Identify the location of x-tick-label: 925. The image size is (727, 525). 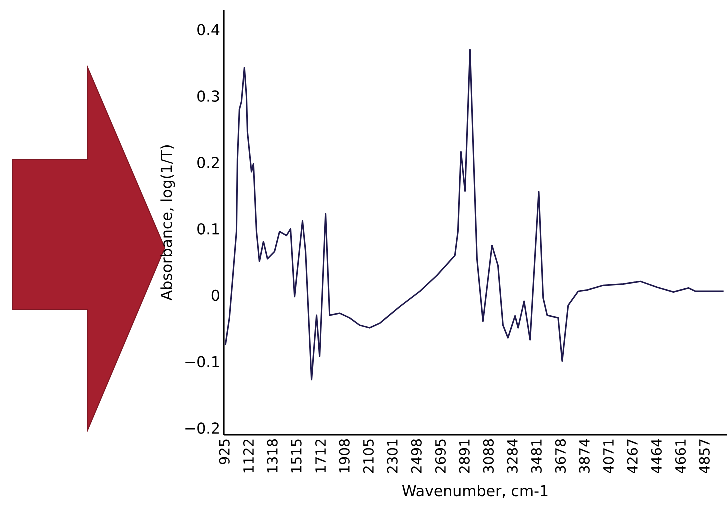
(224, 452).